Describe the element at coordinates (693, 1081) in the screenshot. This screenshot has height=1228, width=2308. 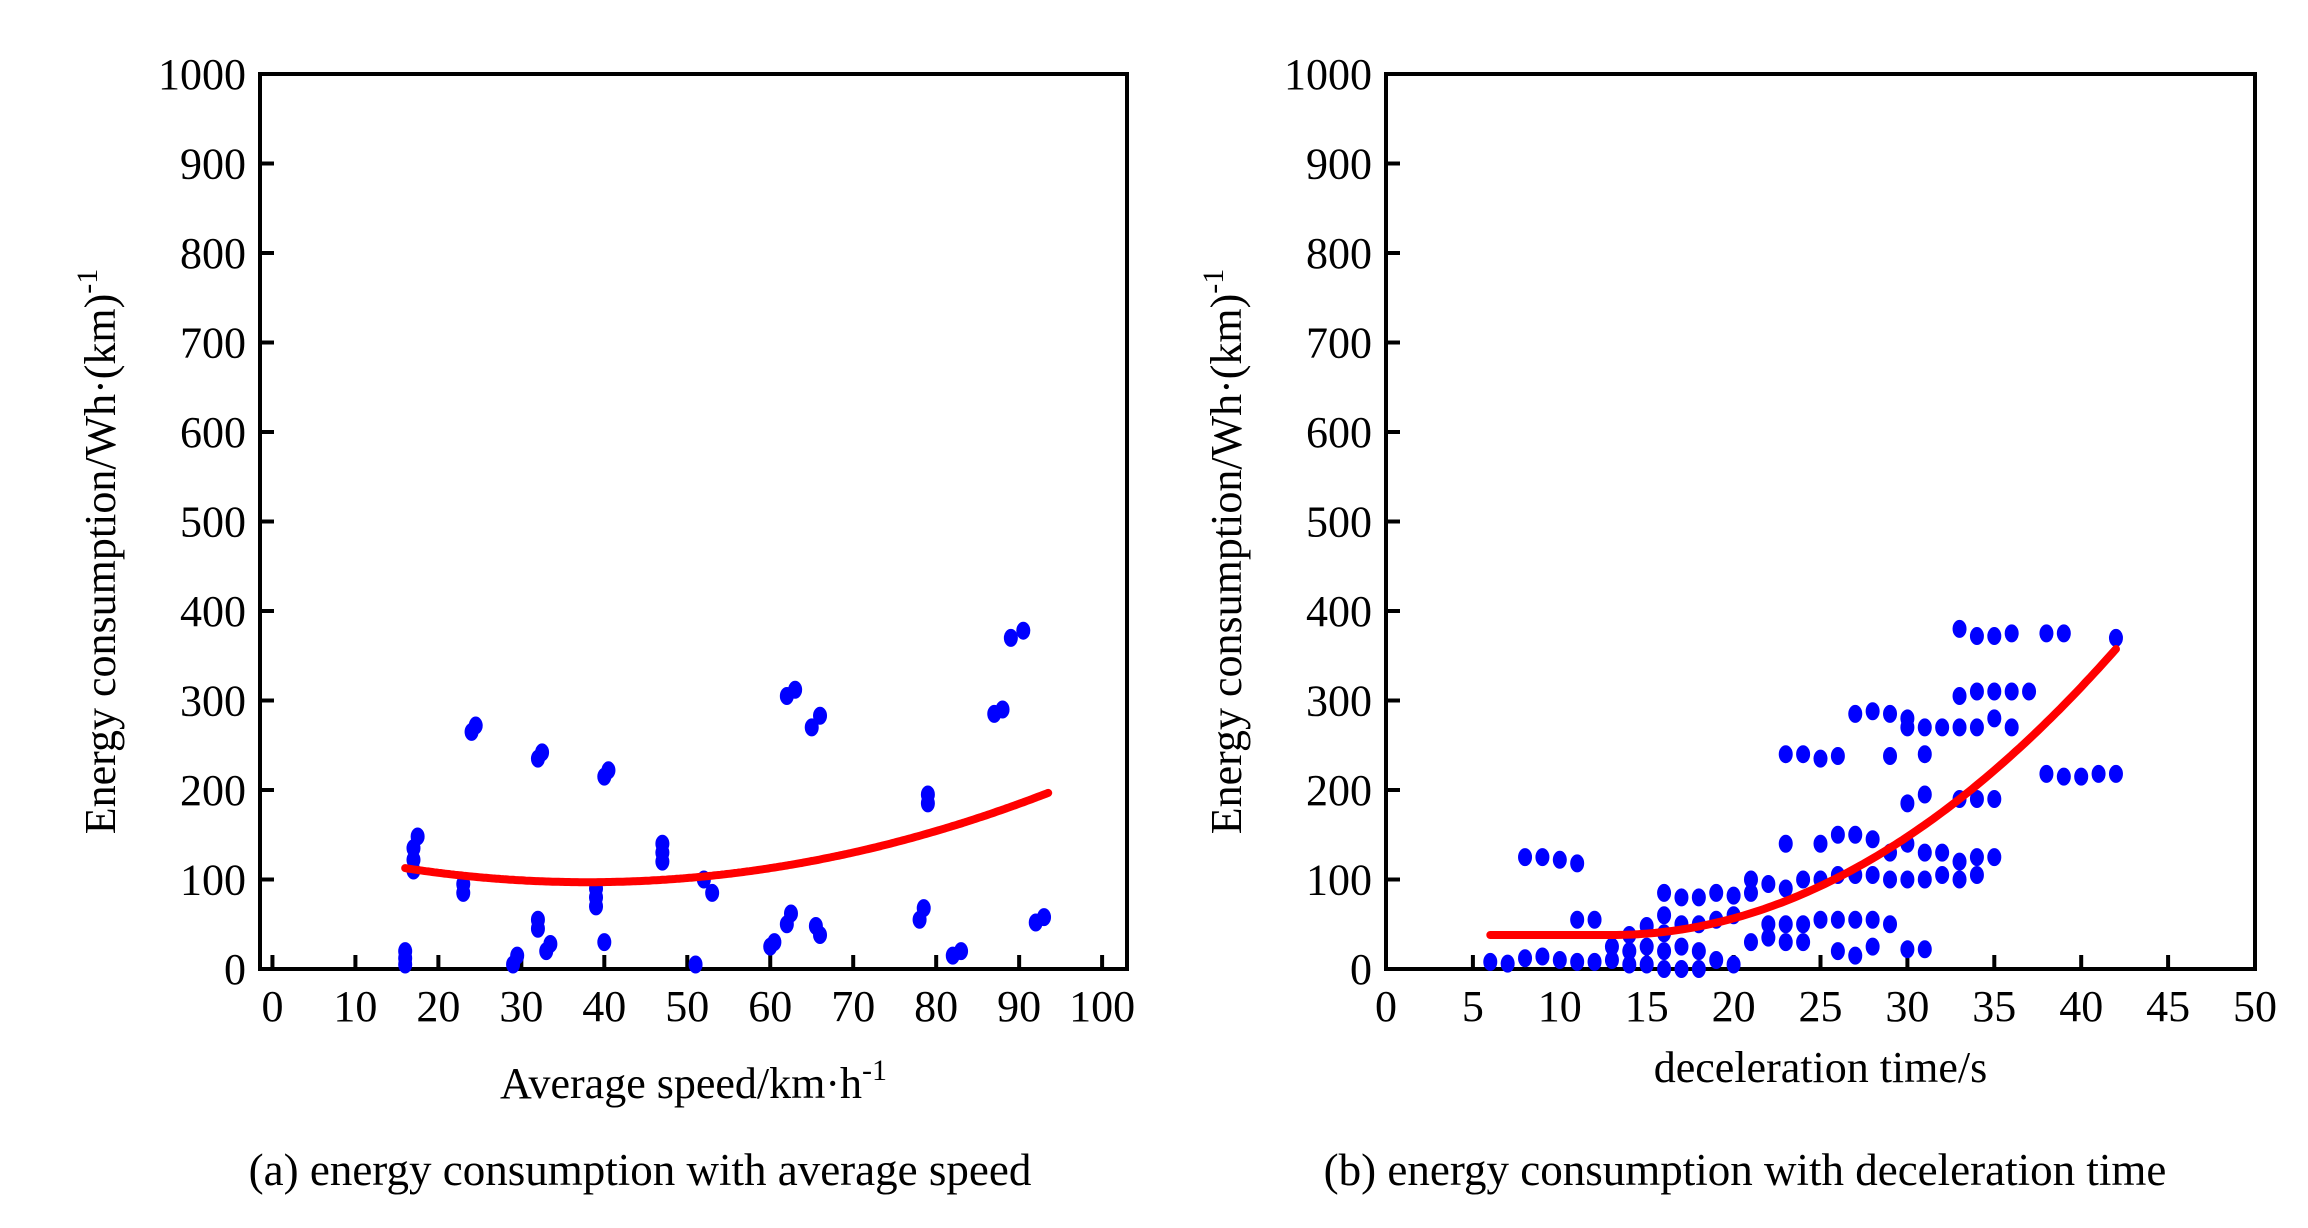
I see `x-axis-label: Average speed/km·h-1` at that location.